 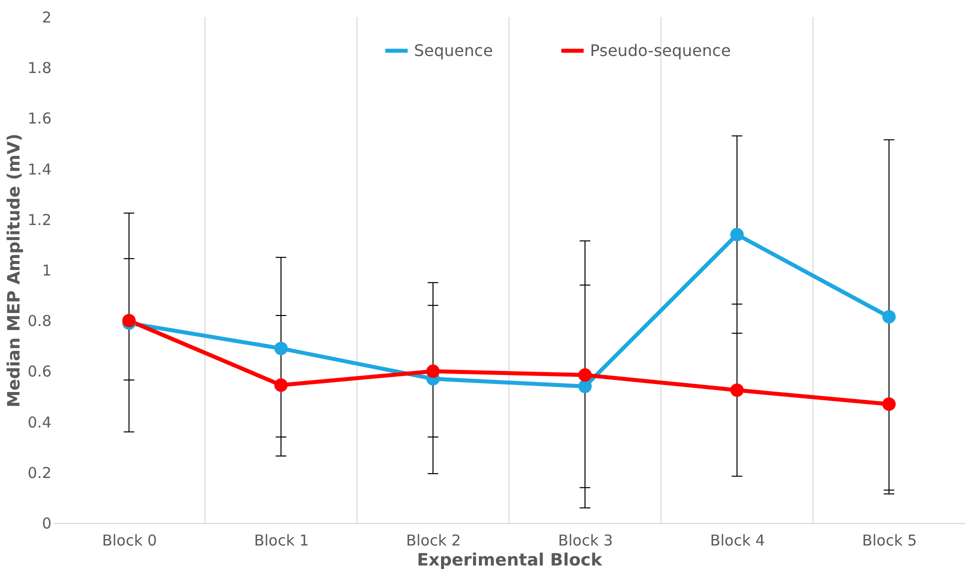 I want to click on y-tick-label: 0.4, so click(x=40, y=422).